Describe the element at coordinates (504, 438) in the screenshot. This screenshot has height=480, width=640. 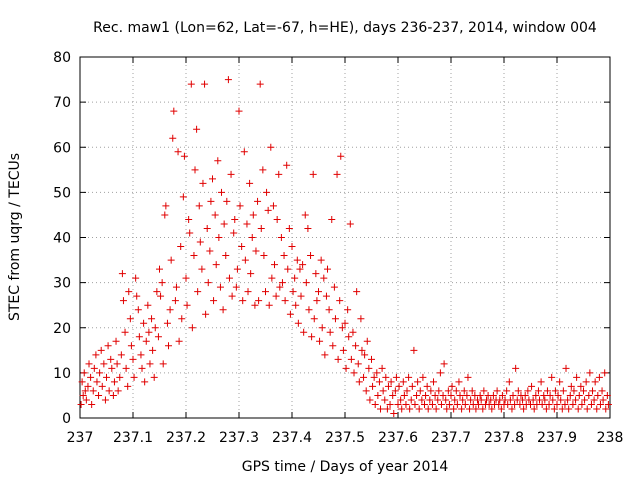
I see `x-tick-label: 237.8` at that location.